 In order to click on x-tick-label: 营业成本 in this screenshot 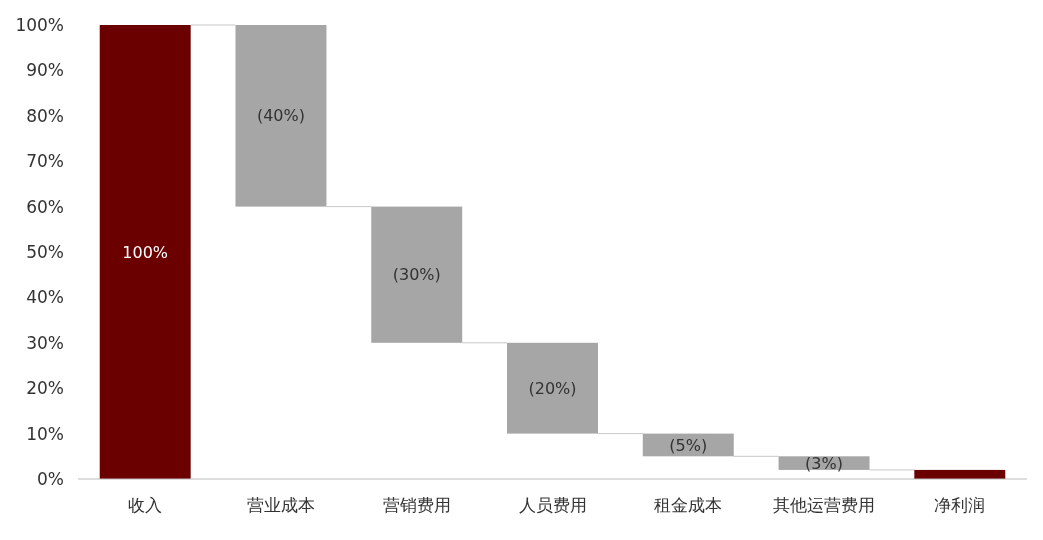, I will do `click(280, 505)`.